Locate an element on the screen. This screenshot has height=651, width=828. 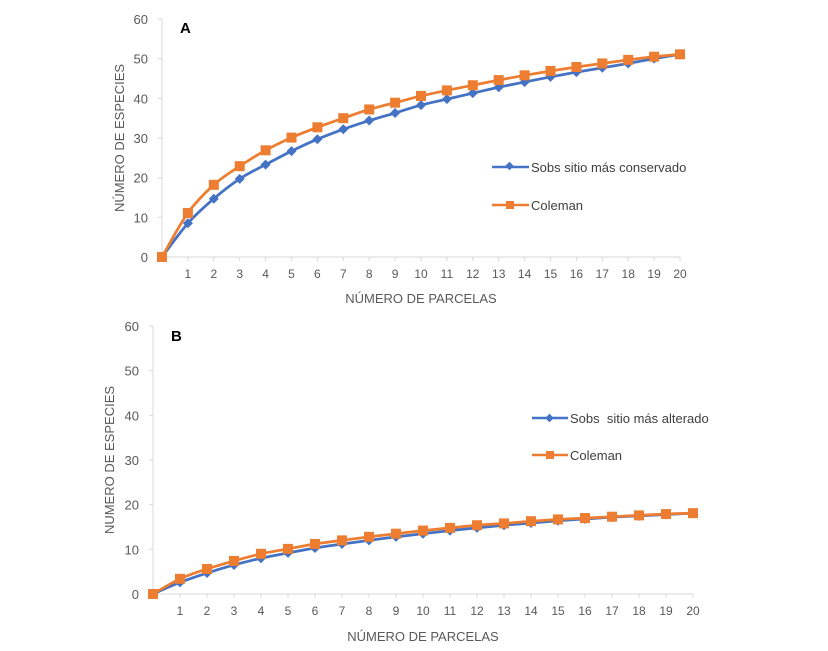
x-tick-label: 8 is located at coordinates (369, 274).